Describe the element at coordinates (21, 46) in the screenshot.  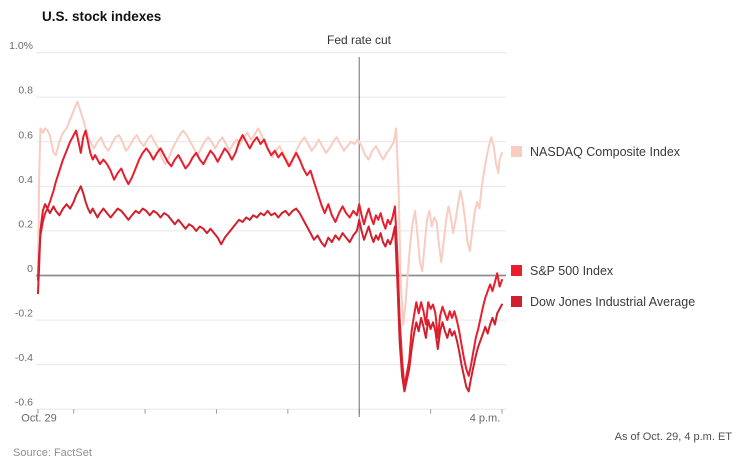
I see `svg-text: 1.0%` at that location.